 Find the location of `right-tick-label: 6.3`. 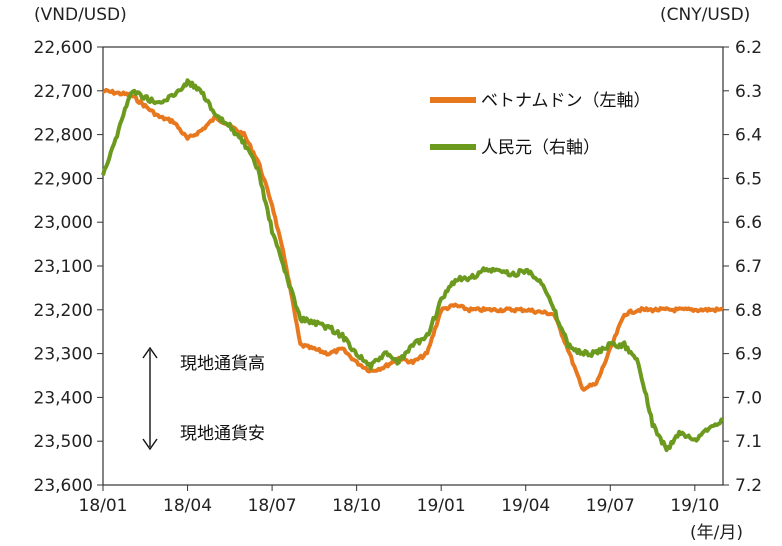

right-tick-label: 6.3 is located at coordinates (748, 92).